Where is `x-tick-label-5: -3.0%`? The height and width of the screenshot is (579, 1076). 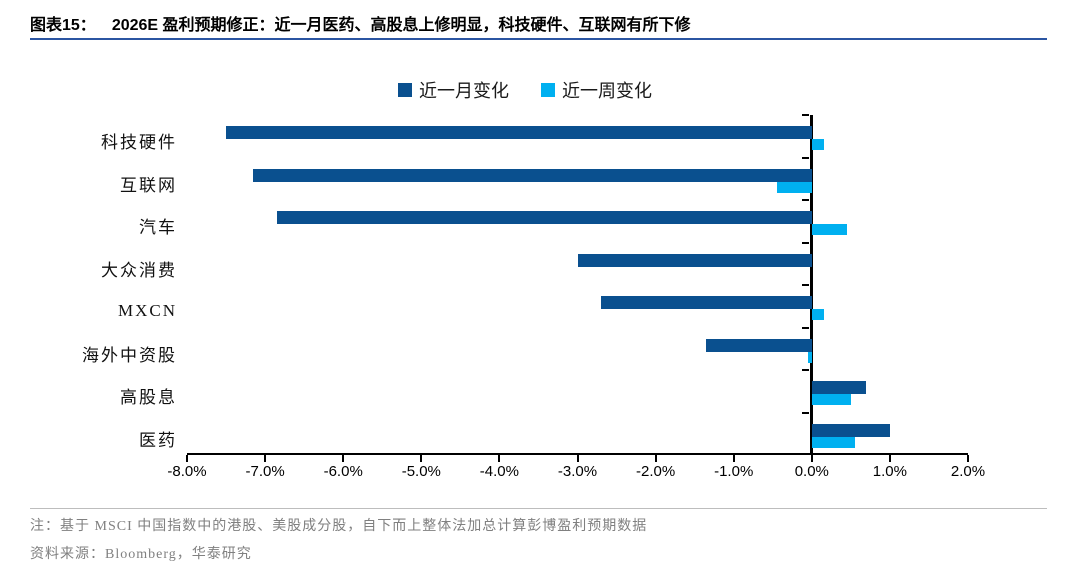 x-tick-label-5: -3.0% is located at coordinates (577, 471).